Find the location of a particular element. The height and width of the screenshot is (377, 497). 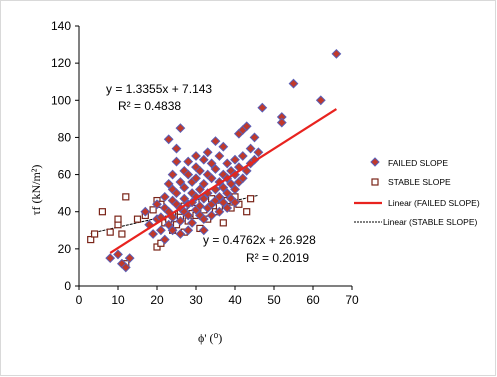

stable-r2-label: R² = 0.2019 is located at coordinates (277, 258).